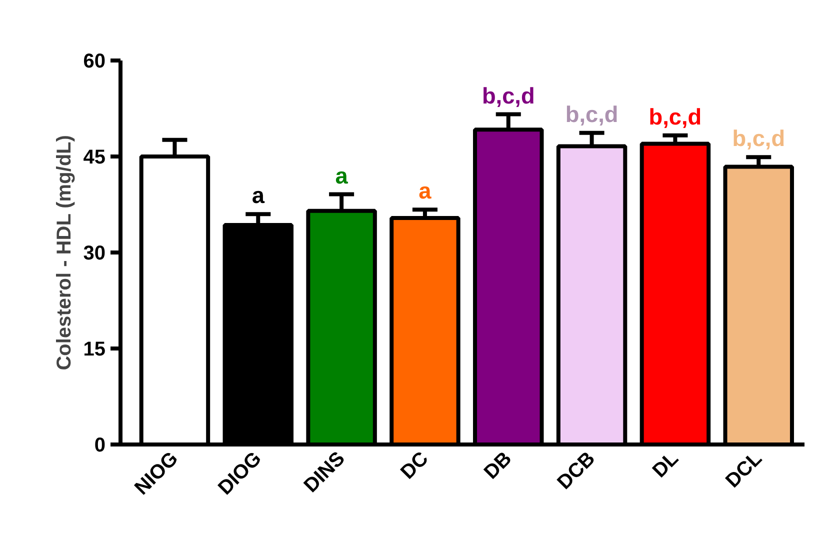 The height and width of the screenshot is (539, 824). Describe the element at coordinates (94, 157) in the screenshot. I see `y-tick-label: 45` at that location.